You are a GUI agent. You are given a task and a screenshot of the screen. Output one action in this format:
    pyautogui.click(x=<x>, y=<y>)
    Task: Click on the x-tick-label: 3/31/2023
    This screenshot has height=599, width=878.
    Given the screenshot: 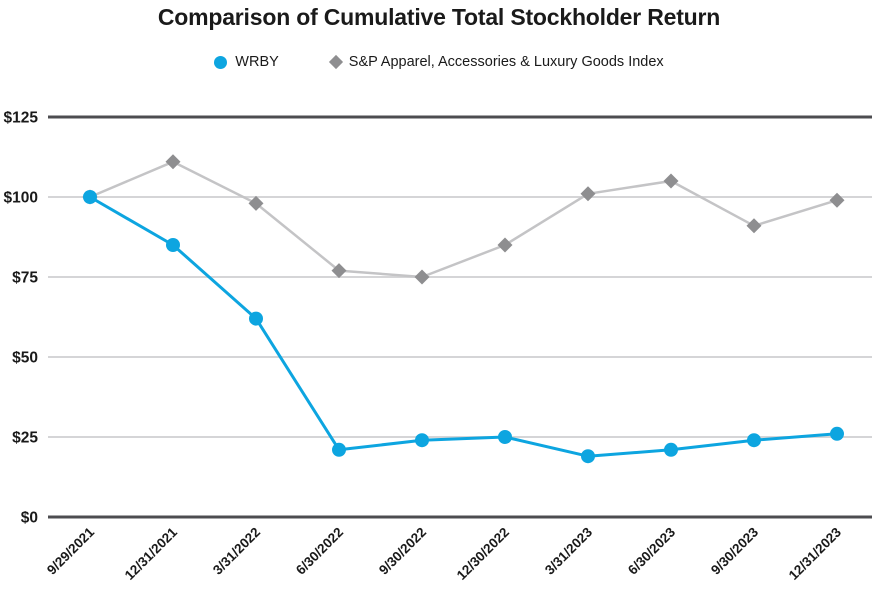 What is the action you would take?
    pyautogui.click(x=568, y=550)
    